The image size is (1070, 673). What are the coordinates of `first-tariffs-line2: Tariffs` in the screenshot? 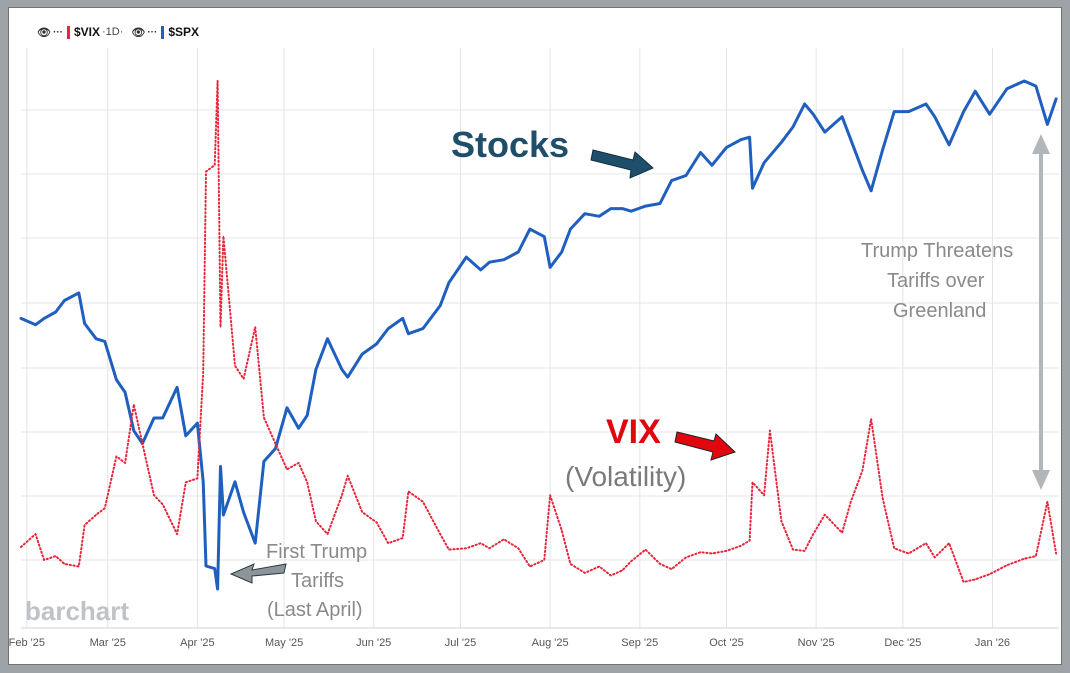 It's located at (317, 581).